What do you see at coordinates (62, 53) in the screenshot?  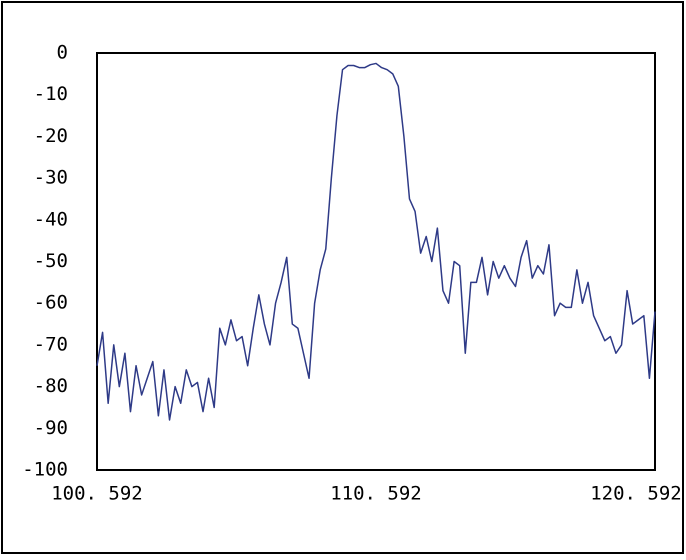 I see `y-tick-label: 0` at bounding box center [62, 53].